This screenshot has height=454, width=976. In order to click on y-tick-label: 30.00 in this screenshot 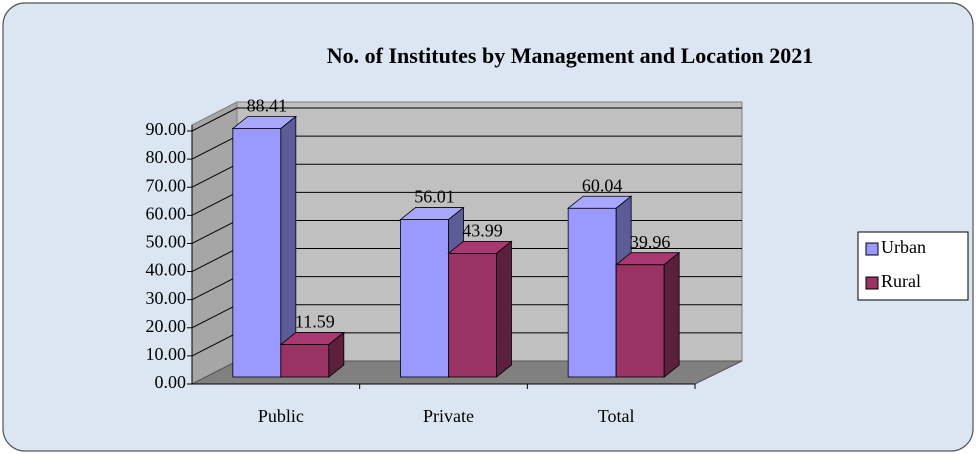, I will do `click(166, 298)`.